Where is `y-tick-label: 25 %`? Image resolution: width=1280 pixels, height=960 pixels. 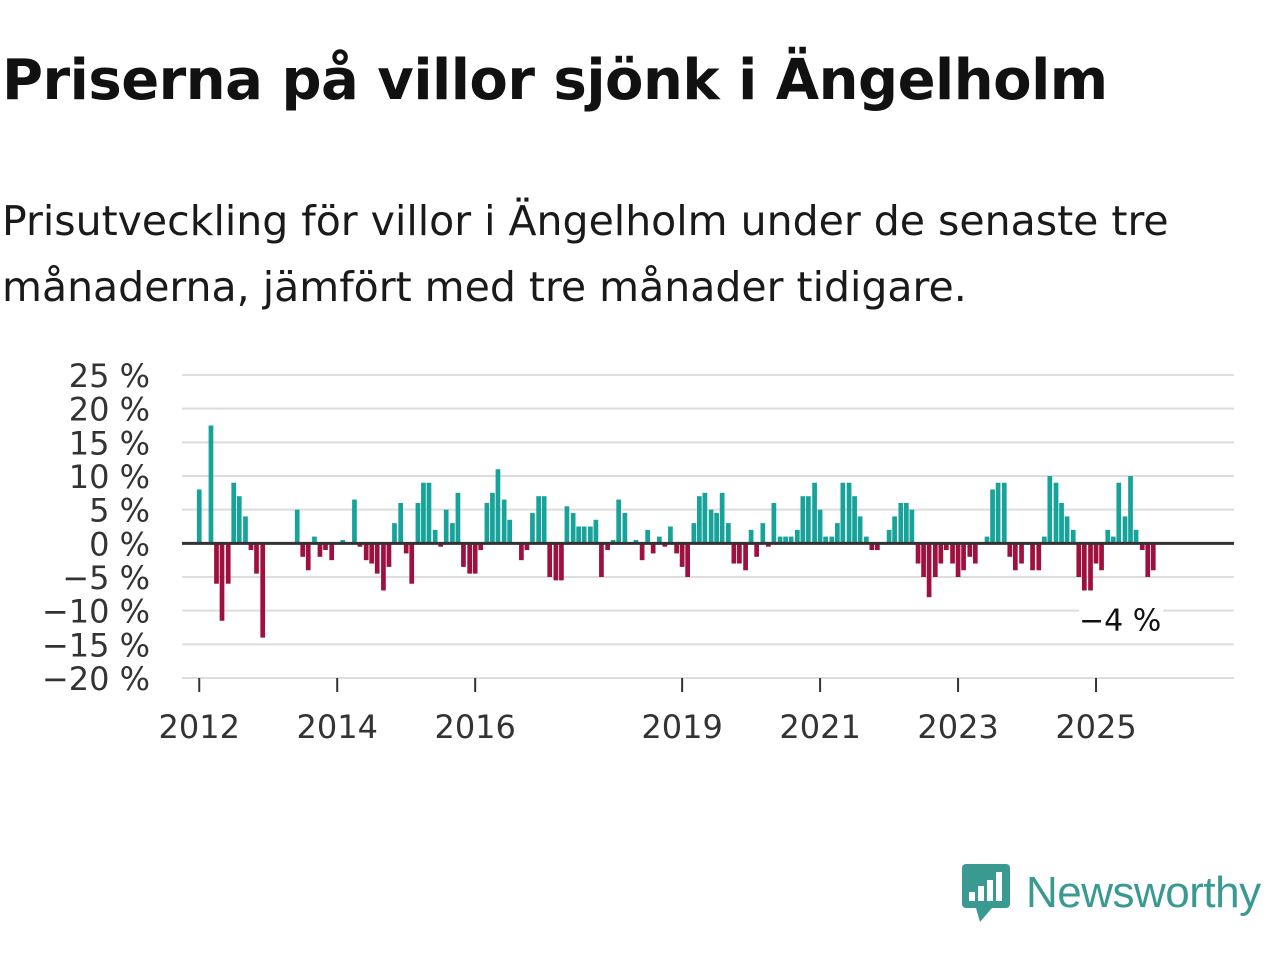 y-tick-label: 25 % is located at coordinates (109, 376).